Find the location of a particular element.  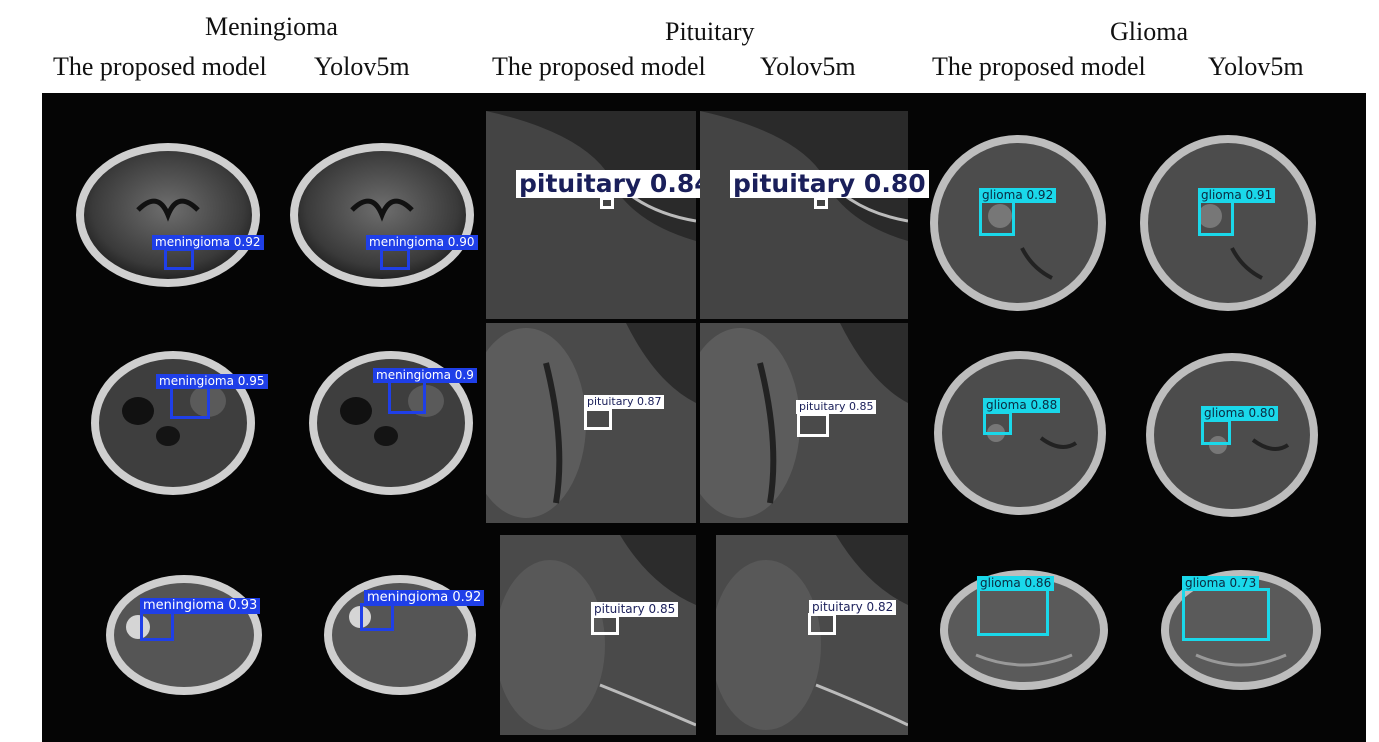

pit-r1-yolo-label: pituitary 0.80 is located at coordinates (829, 184).